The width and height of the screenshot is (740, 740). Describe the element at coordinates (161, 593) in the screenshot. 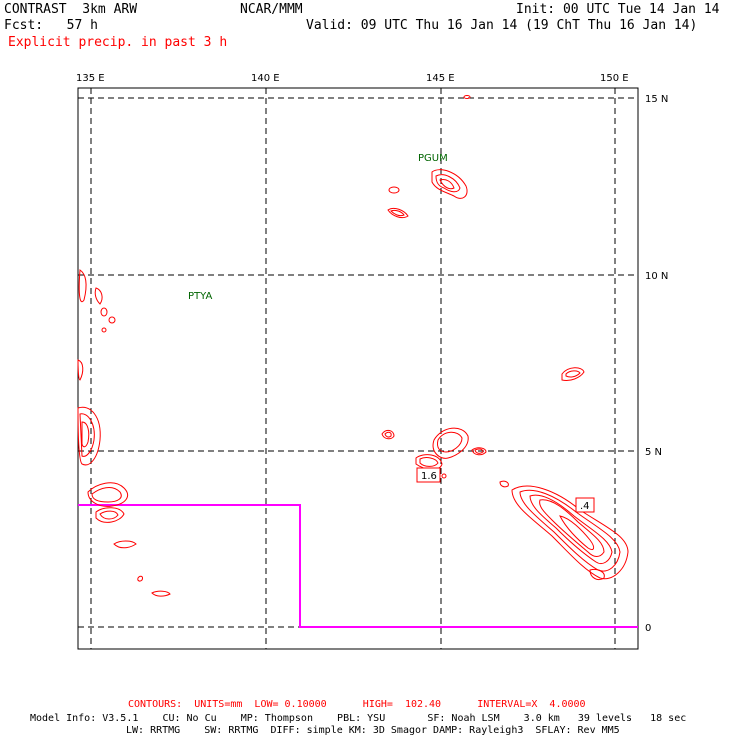

I see `contour-cell-e` at that location.